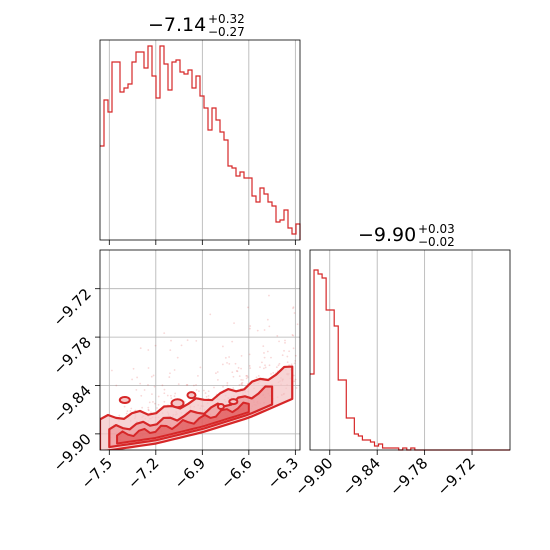  I want to click on axes-frame-bottom-left, so click(200, 350).